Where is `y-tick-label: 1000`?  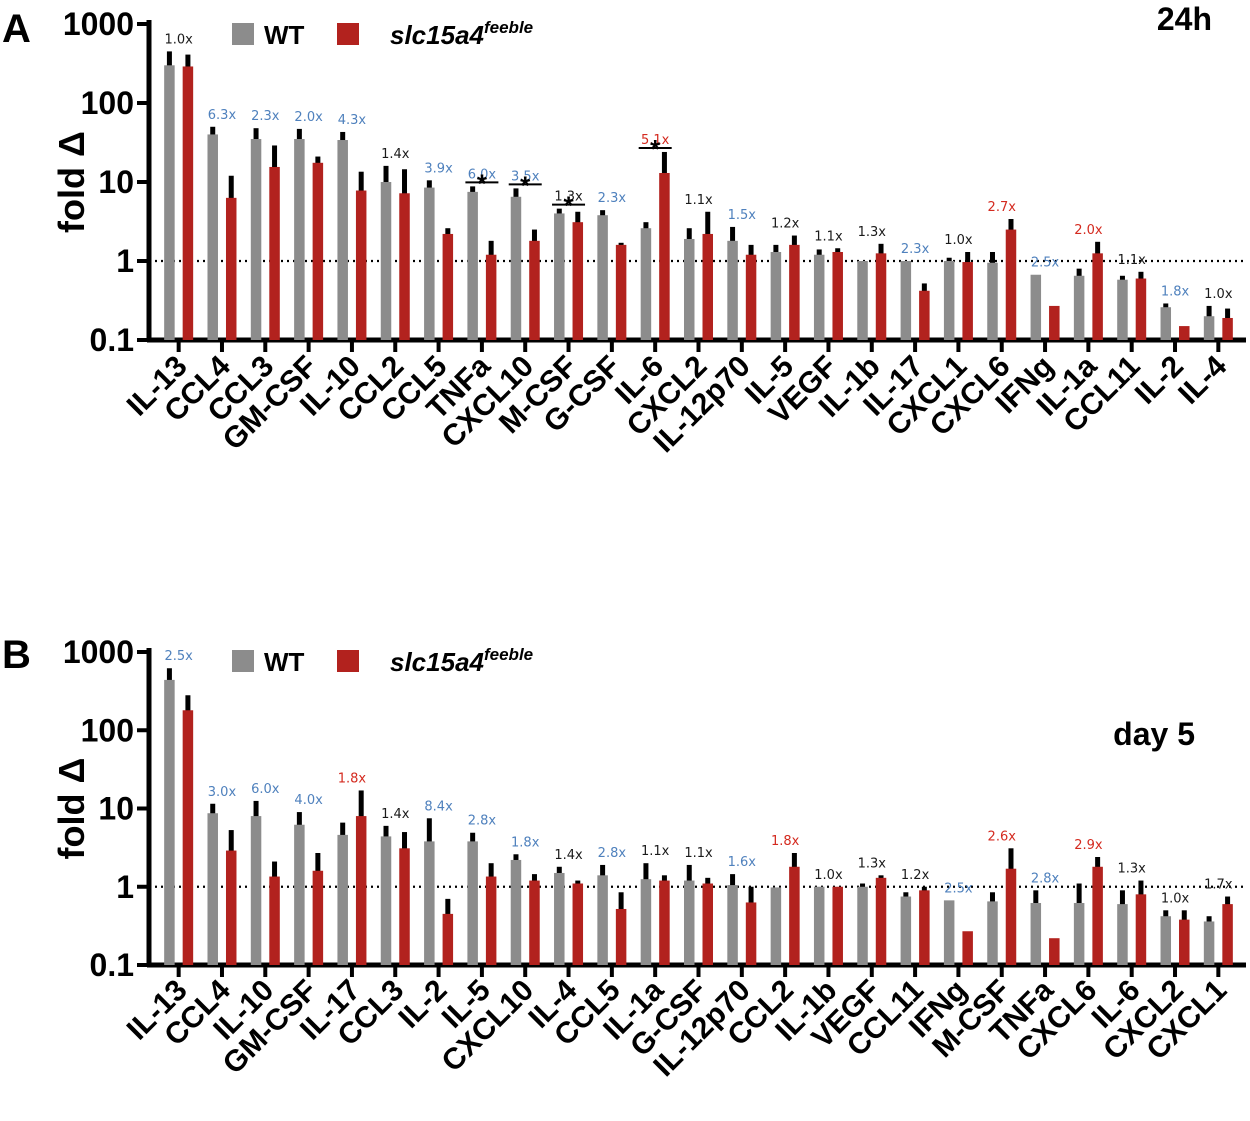 y-tick-label: 1000 is located at coordinates (98, 652).